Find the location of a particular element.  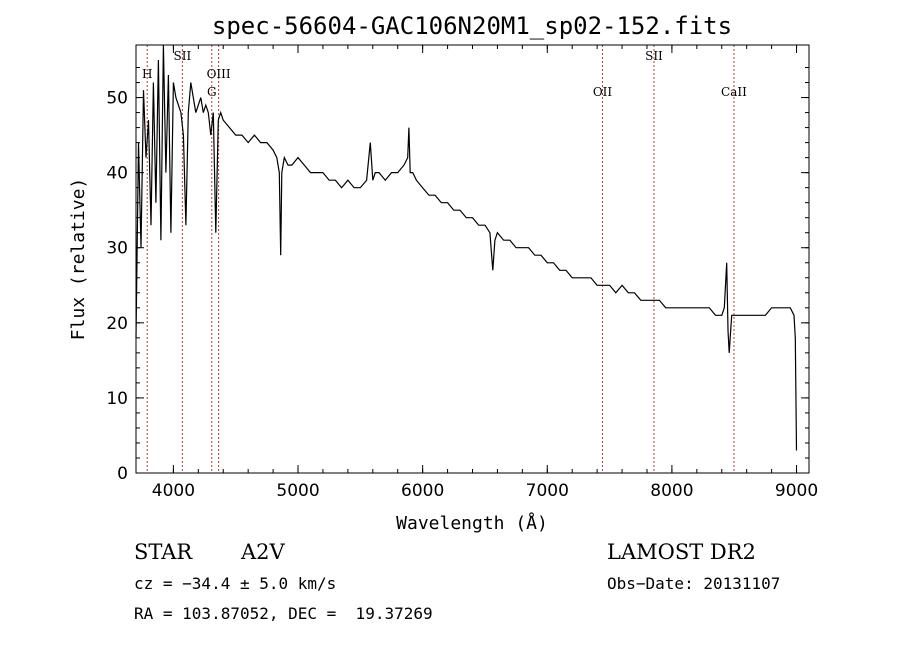

x-axis-label: Wavelength (Å) is located at coordinates (472, 523).